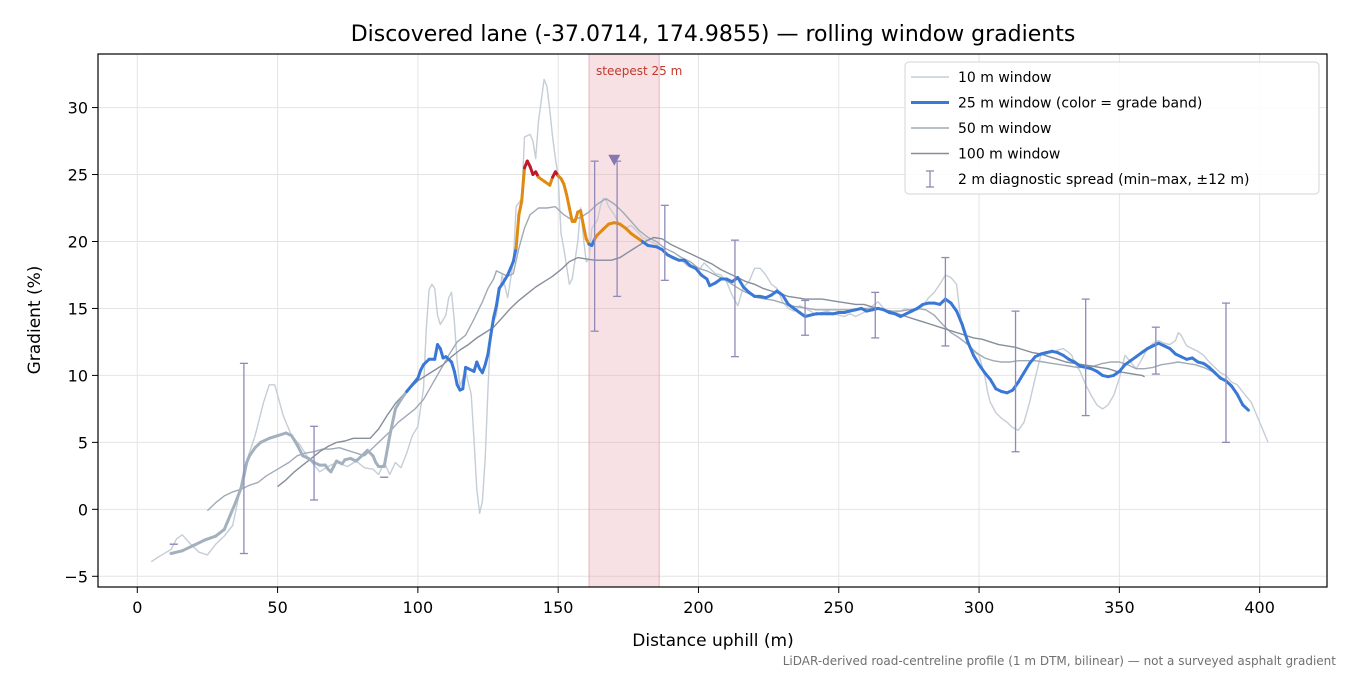  I want to click on legend-box, so click(1112, 128).